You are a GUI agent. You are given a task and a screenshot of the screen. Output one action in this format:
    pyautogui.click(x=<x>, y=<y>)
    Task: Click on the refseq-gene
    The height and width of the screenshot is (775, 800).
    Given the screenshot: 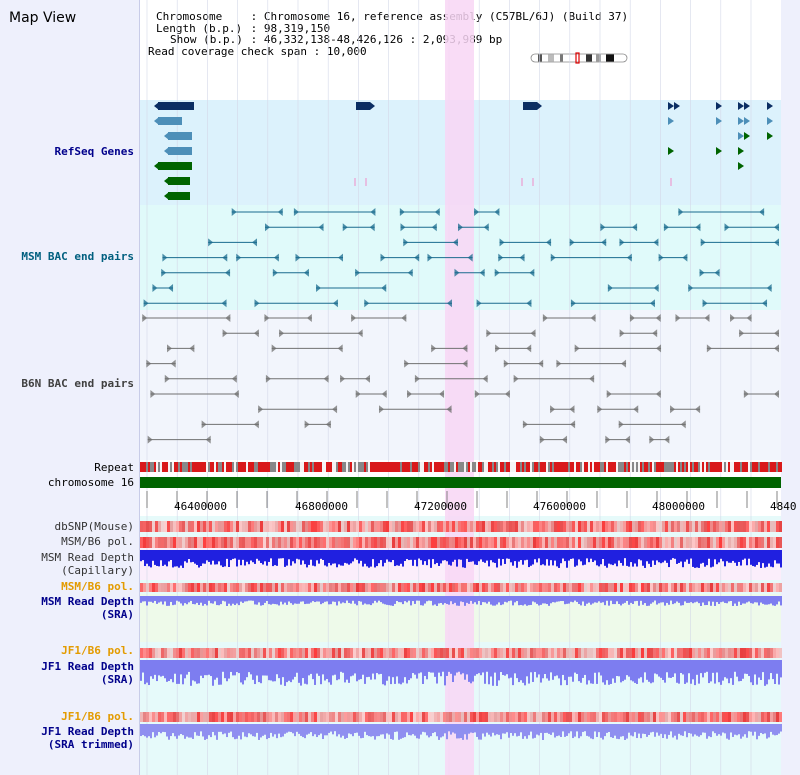 What is the action you would take?
    pyautogui.click(x=179, y=181)
    